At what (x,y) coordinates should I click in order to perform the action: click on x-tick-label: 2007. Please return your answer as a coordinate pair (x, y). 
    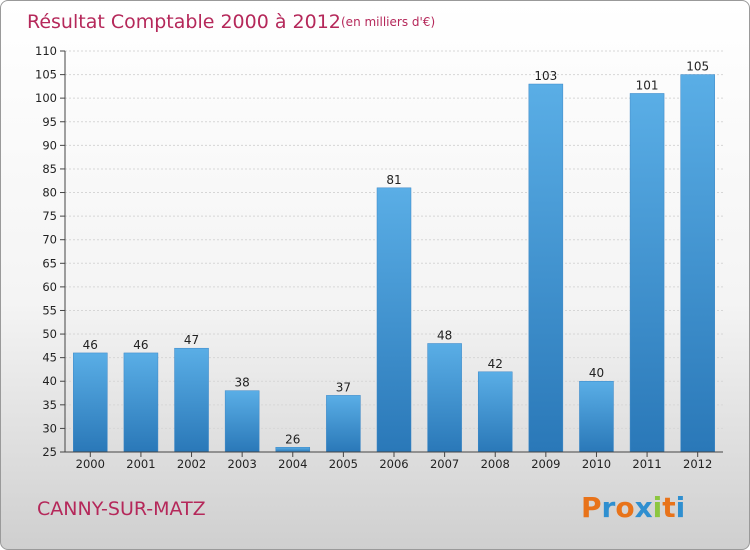
    Looking at the image, I should click on (444, 464).